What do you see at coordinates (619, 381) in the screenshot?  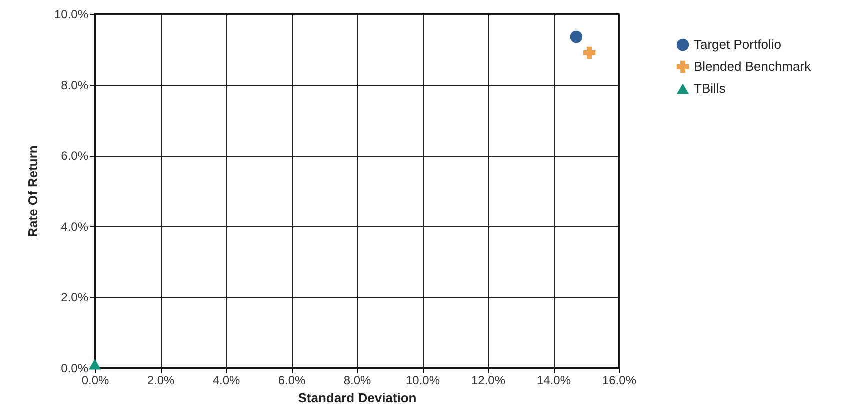 I see `x-tick-label: 16.0%` at bounding box center [619, 381].